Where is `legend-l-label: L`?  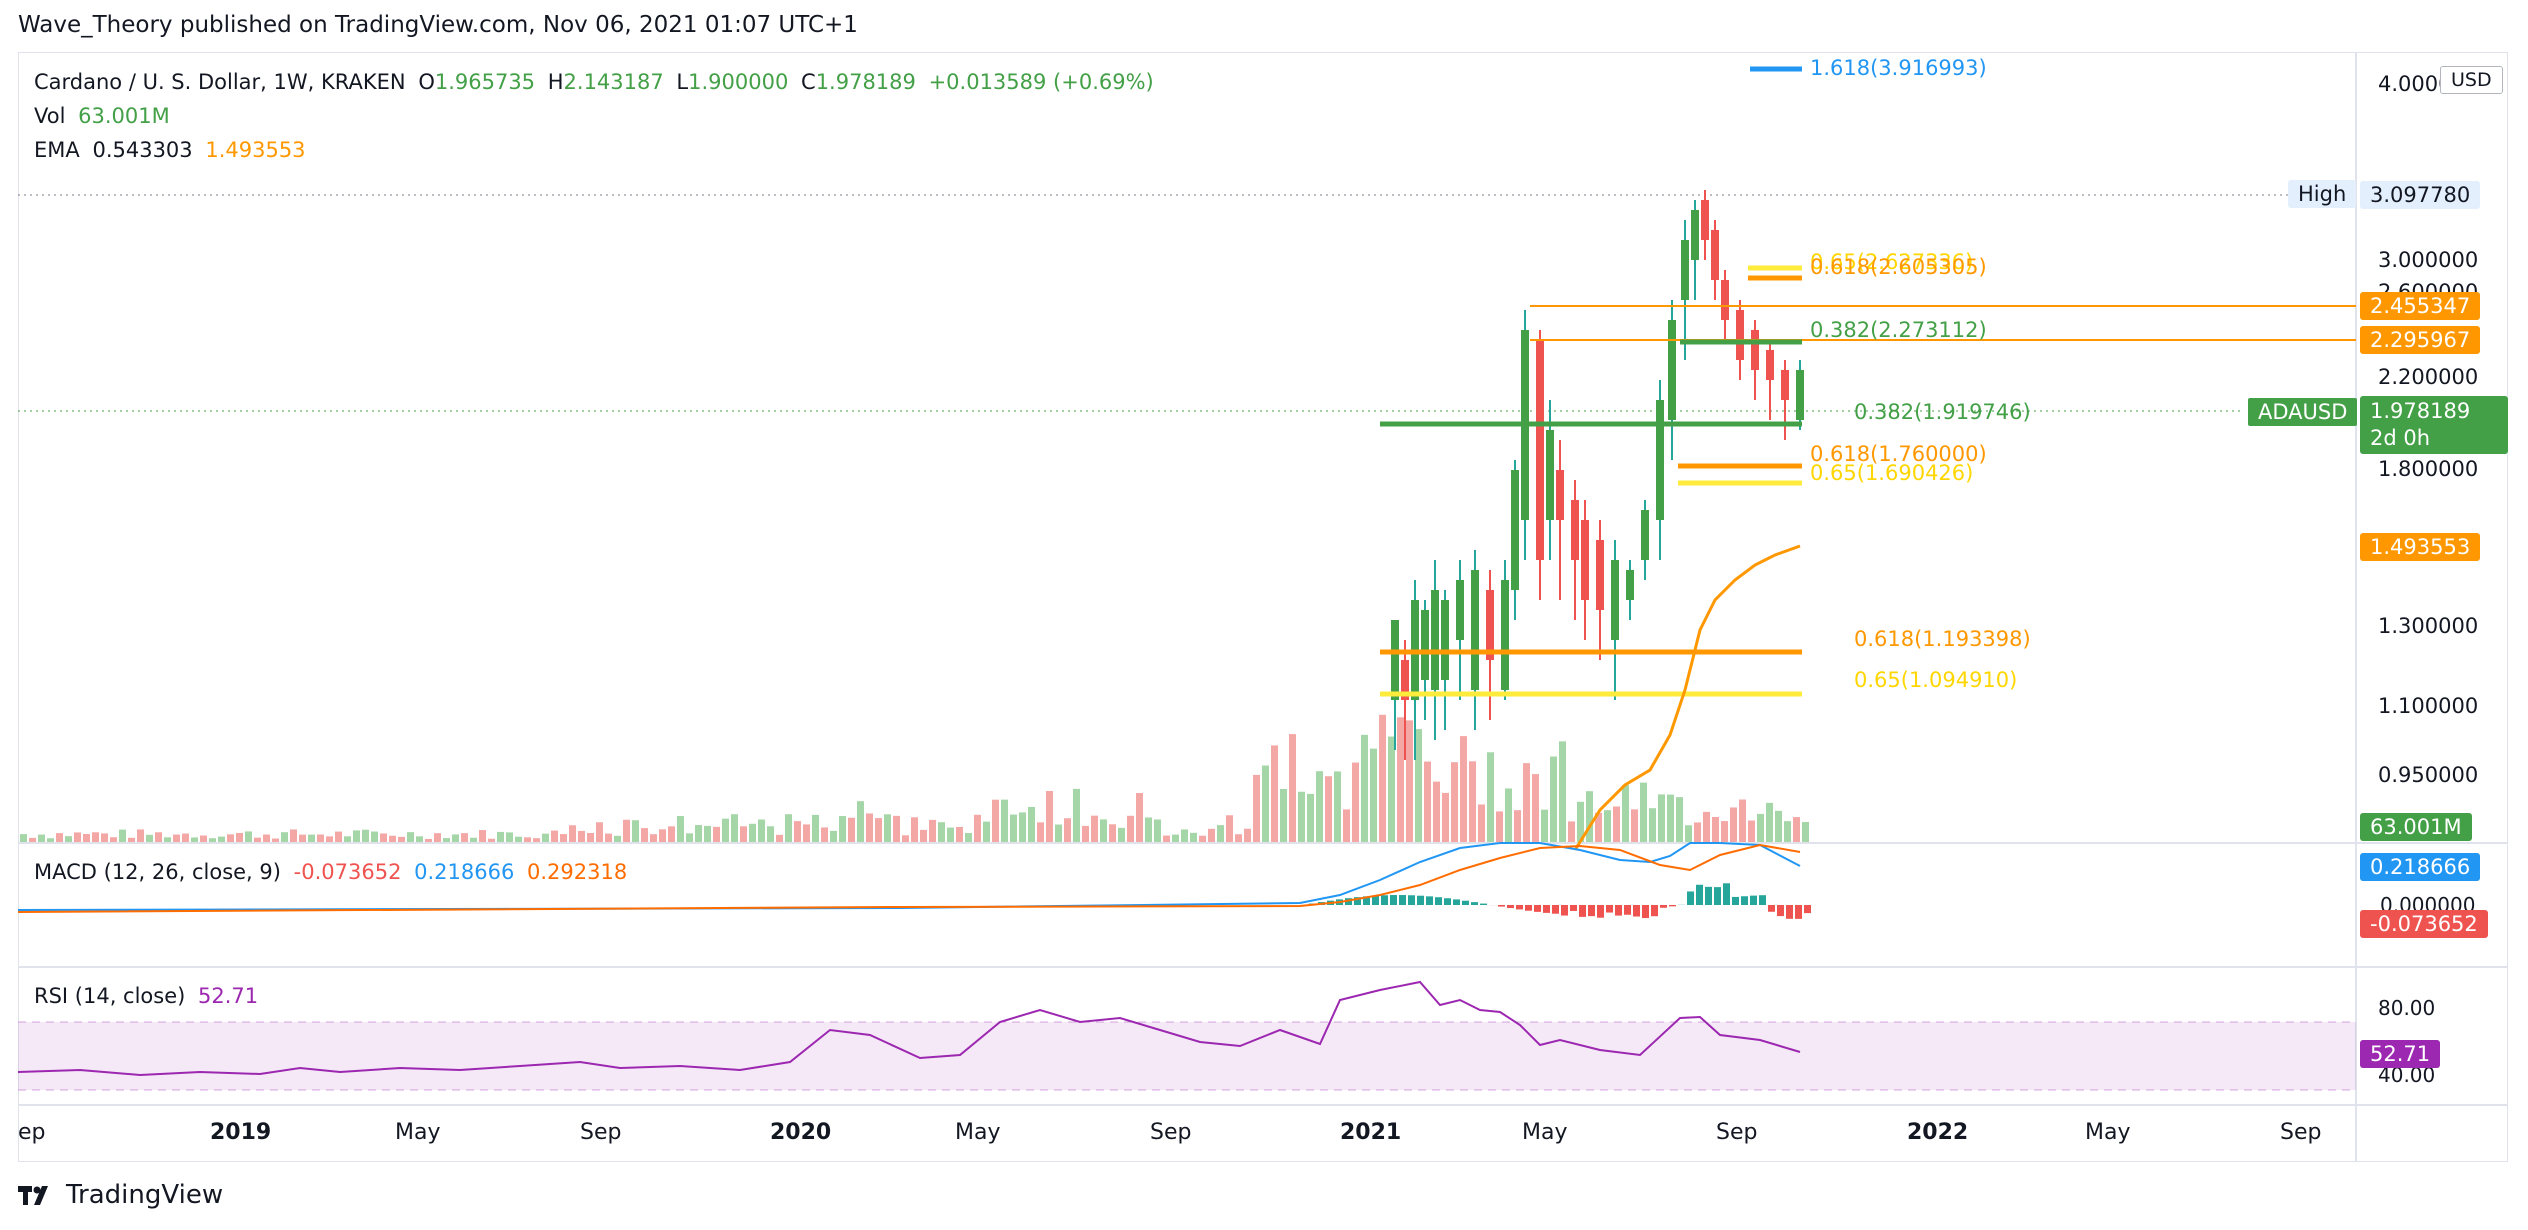
legend-l-label: L is located at coordinates (682, 82).